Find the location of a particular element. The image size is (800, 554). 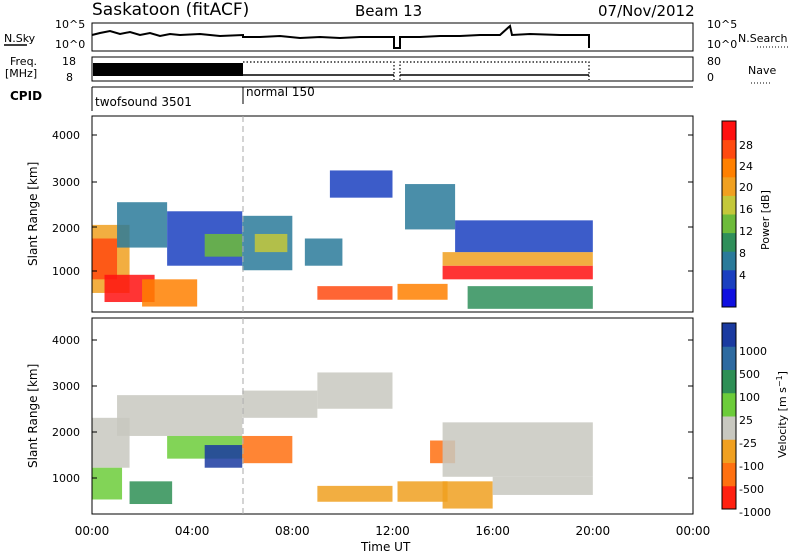

vel-cbar-tick-m100: -100 is located at coordinates (751, 466).